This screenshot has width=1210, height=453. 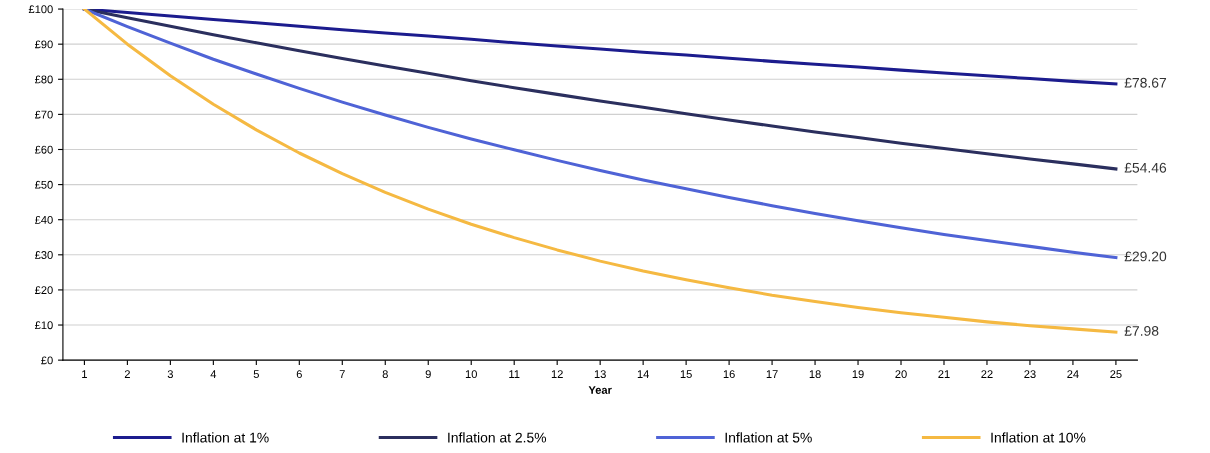 What do you see at coordinates (170, 374) in the screenshot?
I see `x-tick-label: 3` at bounding box center [170, 374].